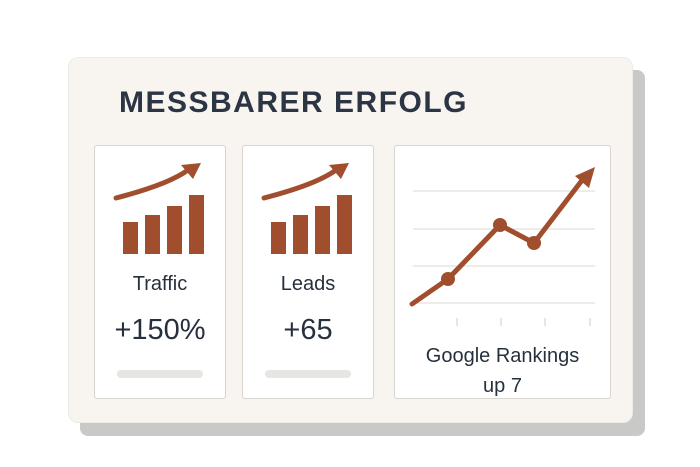 The image size is (700, 467). What do you see at coordinates (585, 177) in the screenshot?
I see `trend-arrowhead` at bounding box center [585, 177].